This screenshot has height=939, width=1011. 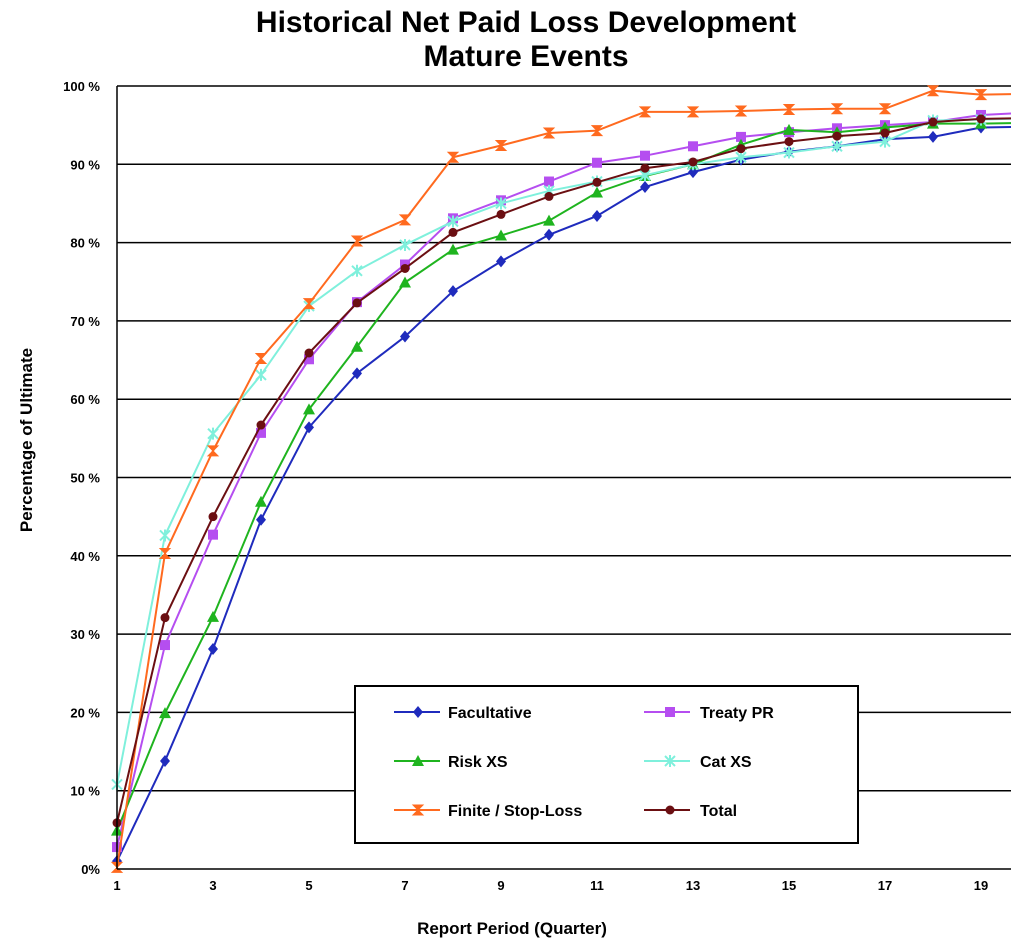 What do you see at coordinates (500, 885) in the screenshot?
I see `x-tick-label: 9` at bounding box center [500, 885].